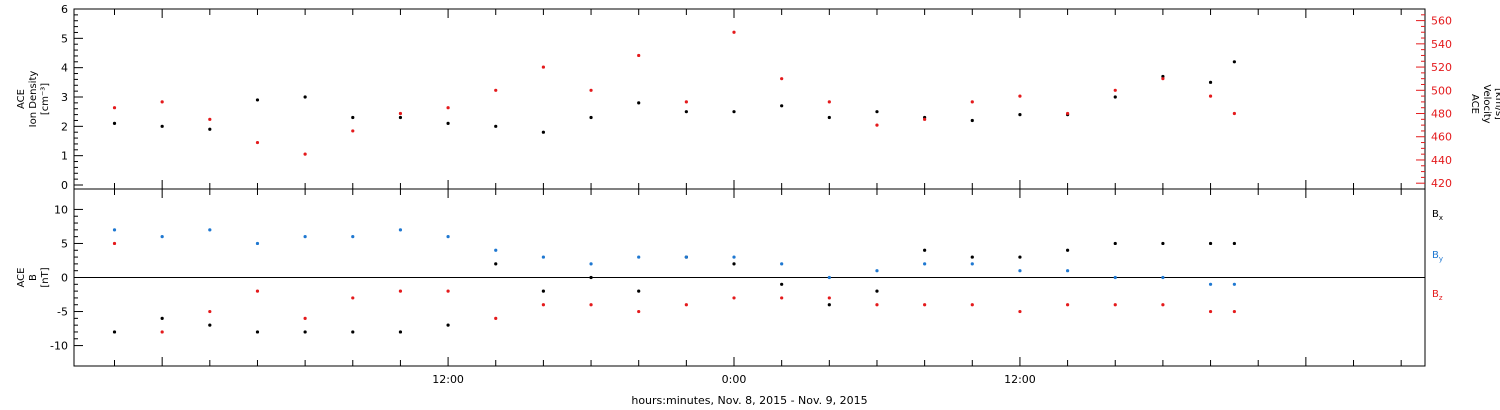 This screenshot has width=1500, height=410. Describe the element at coordinates (1437, 295) in the screenshot. I see `legend-Bz: Bz` at that location.